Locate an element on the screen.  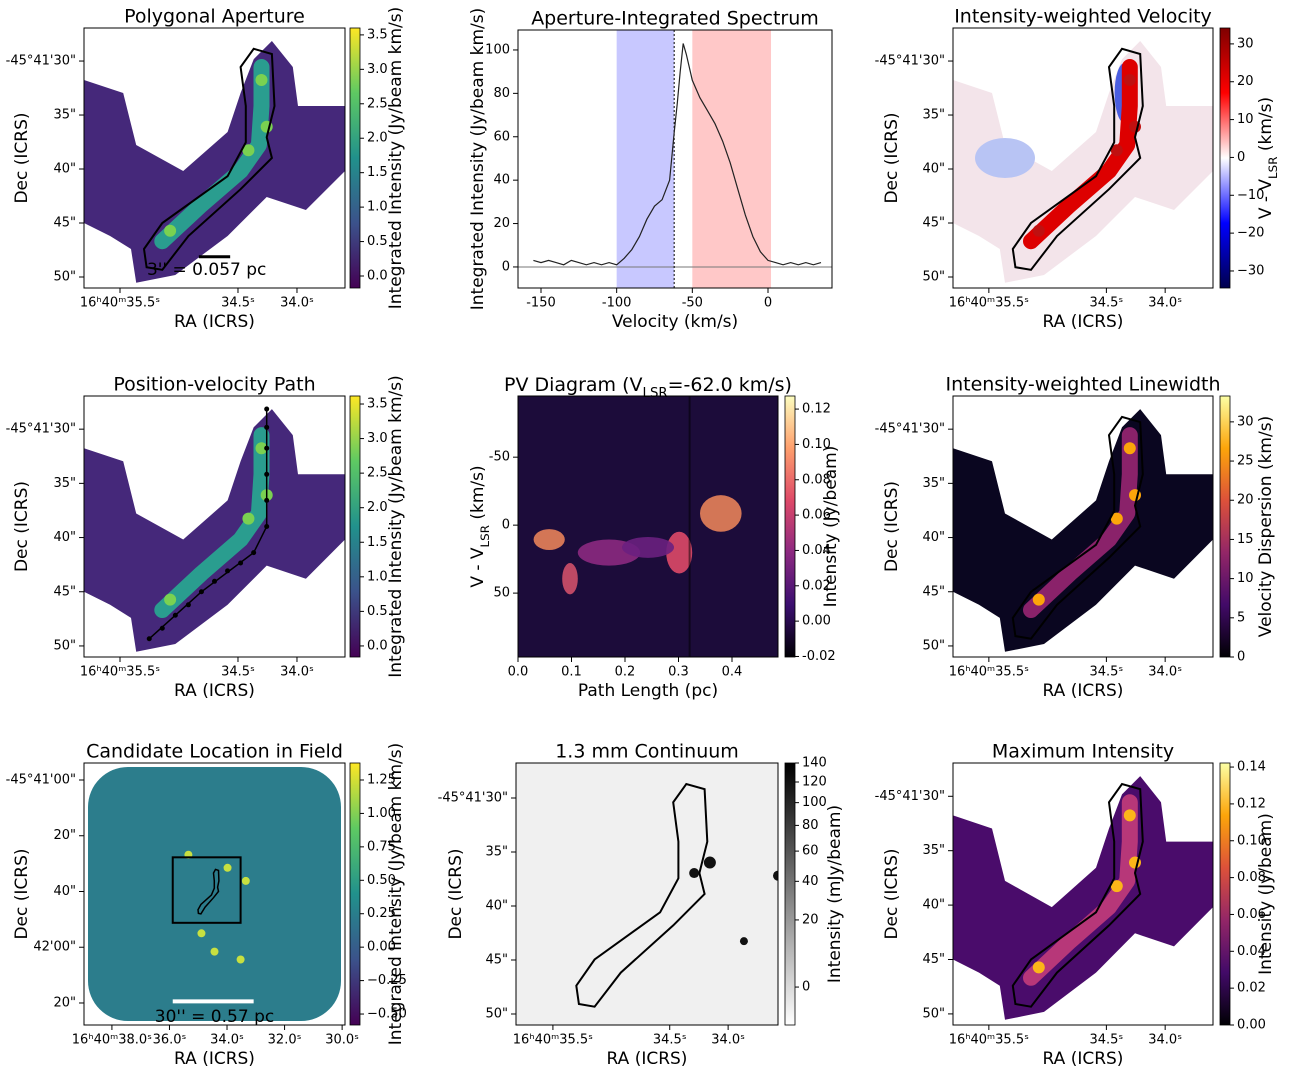
colorbar-tick-label: 0.0 is located at coordinates (377, 276).